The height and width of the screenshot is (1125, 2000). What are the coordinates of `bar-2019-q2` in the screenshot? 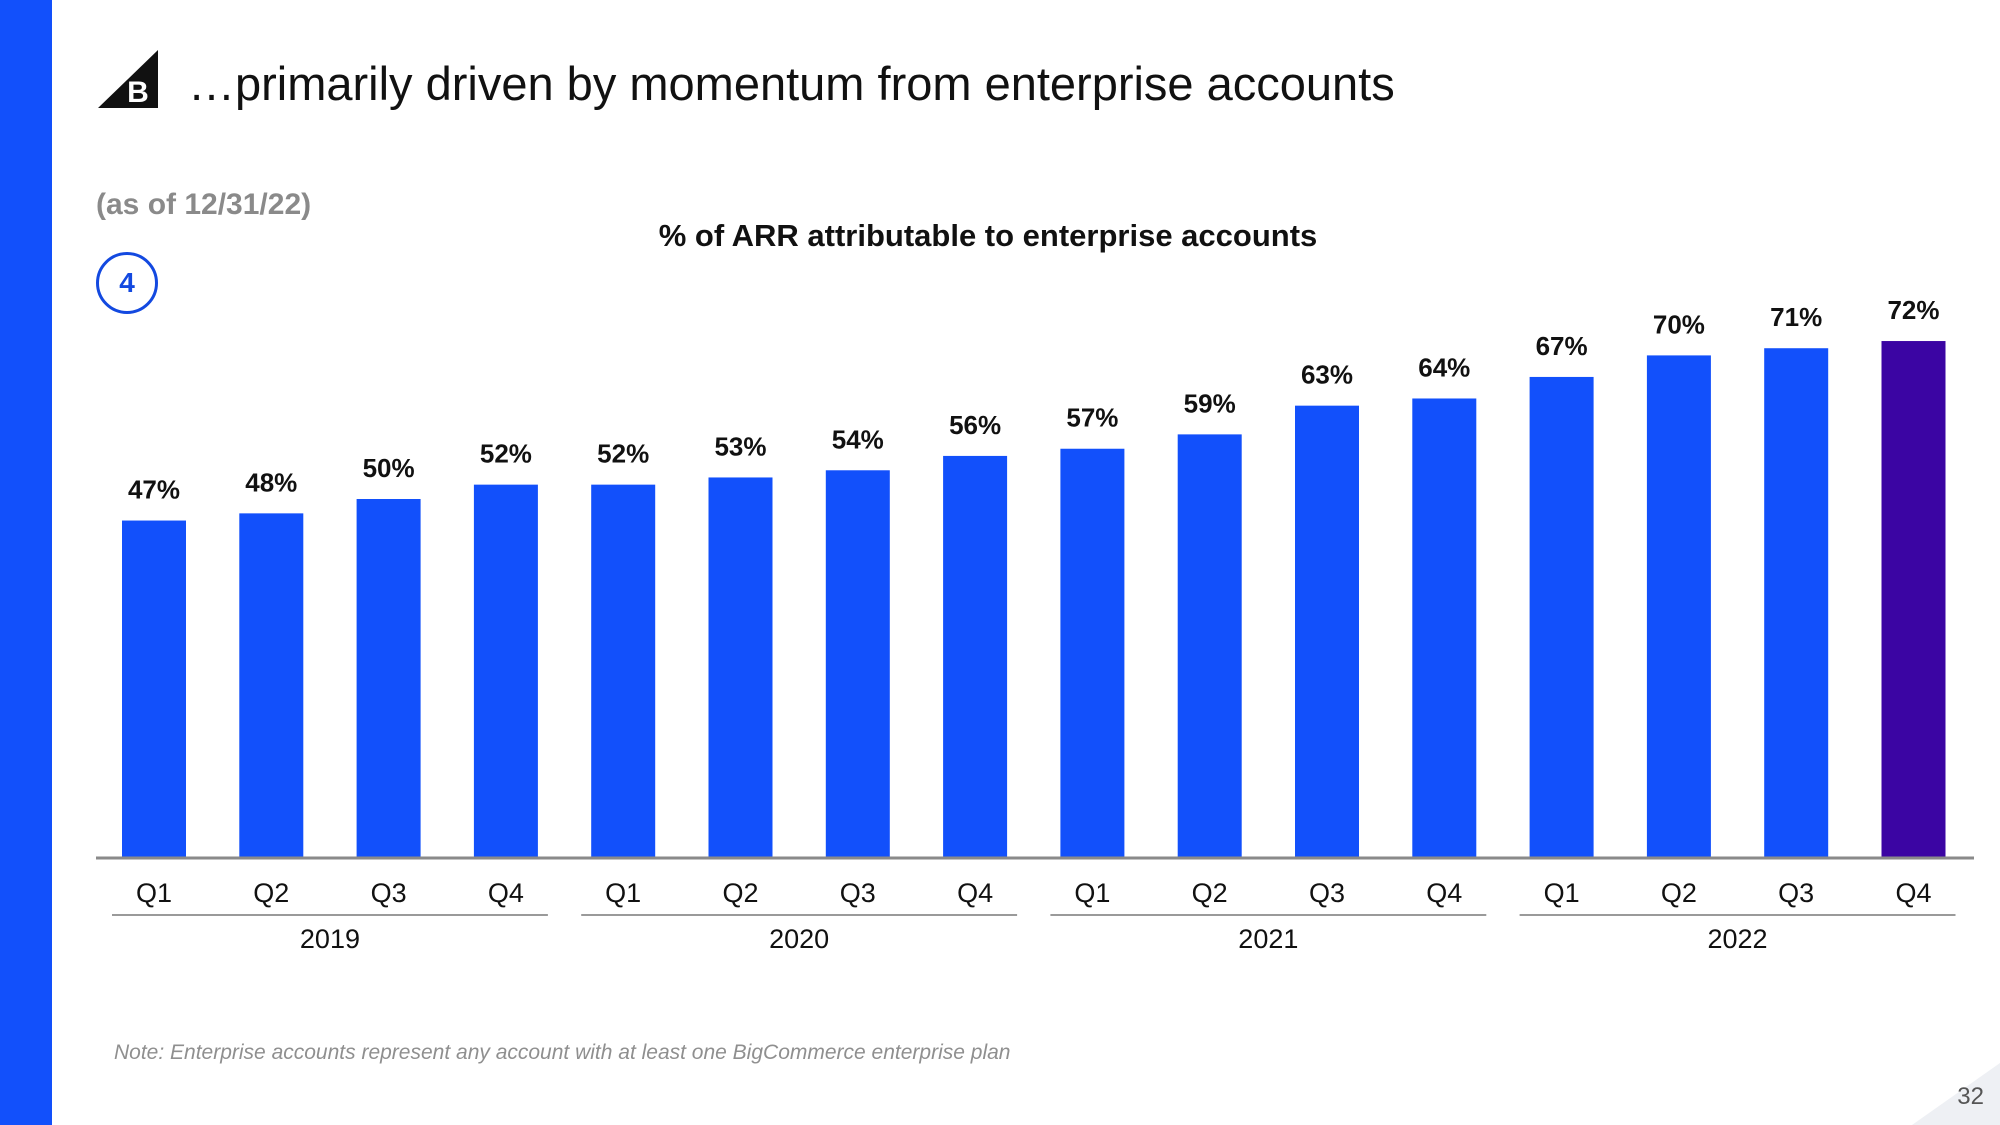 It's located at (271, 685).